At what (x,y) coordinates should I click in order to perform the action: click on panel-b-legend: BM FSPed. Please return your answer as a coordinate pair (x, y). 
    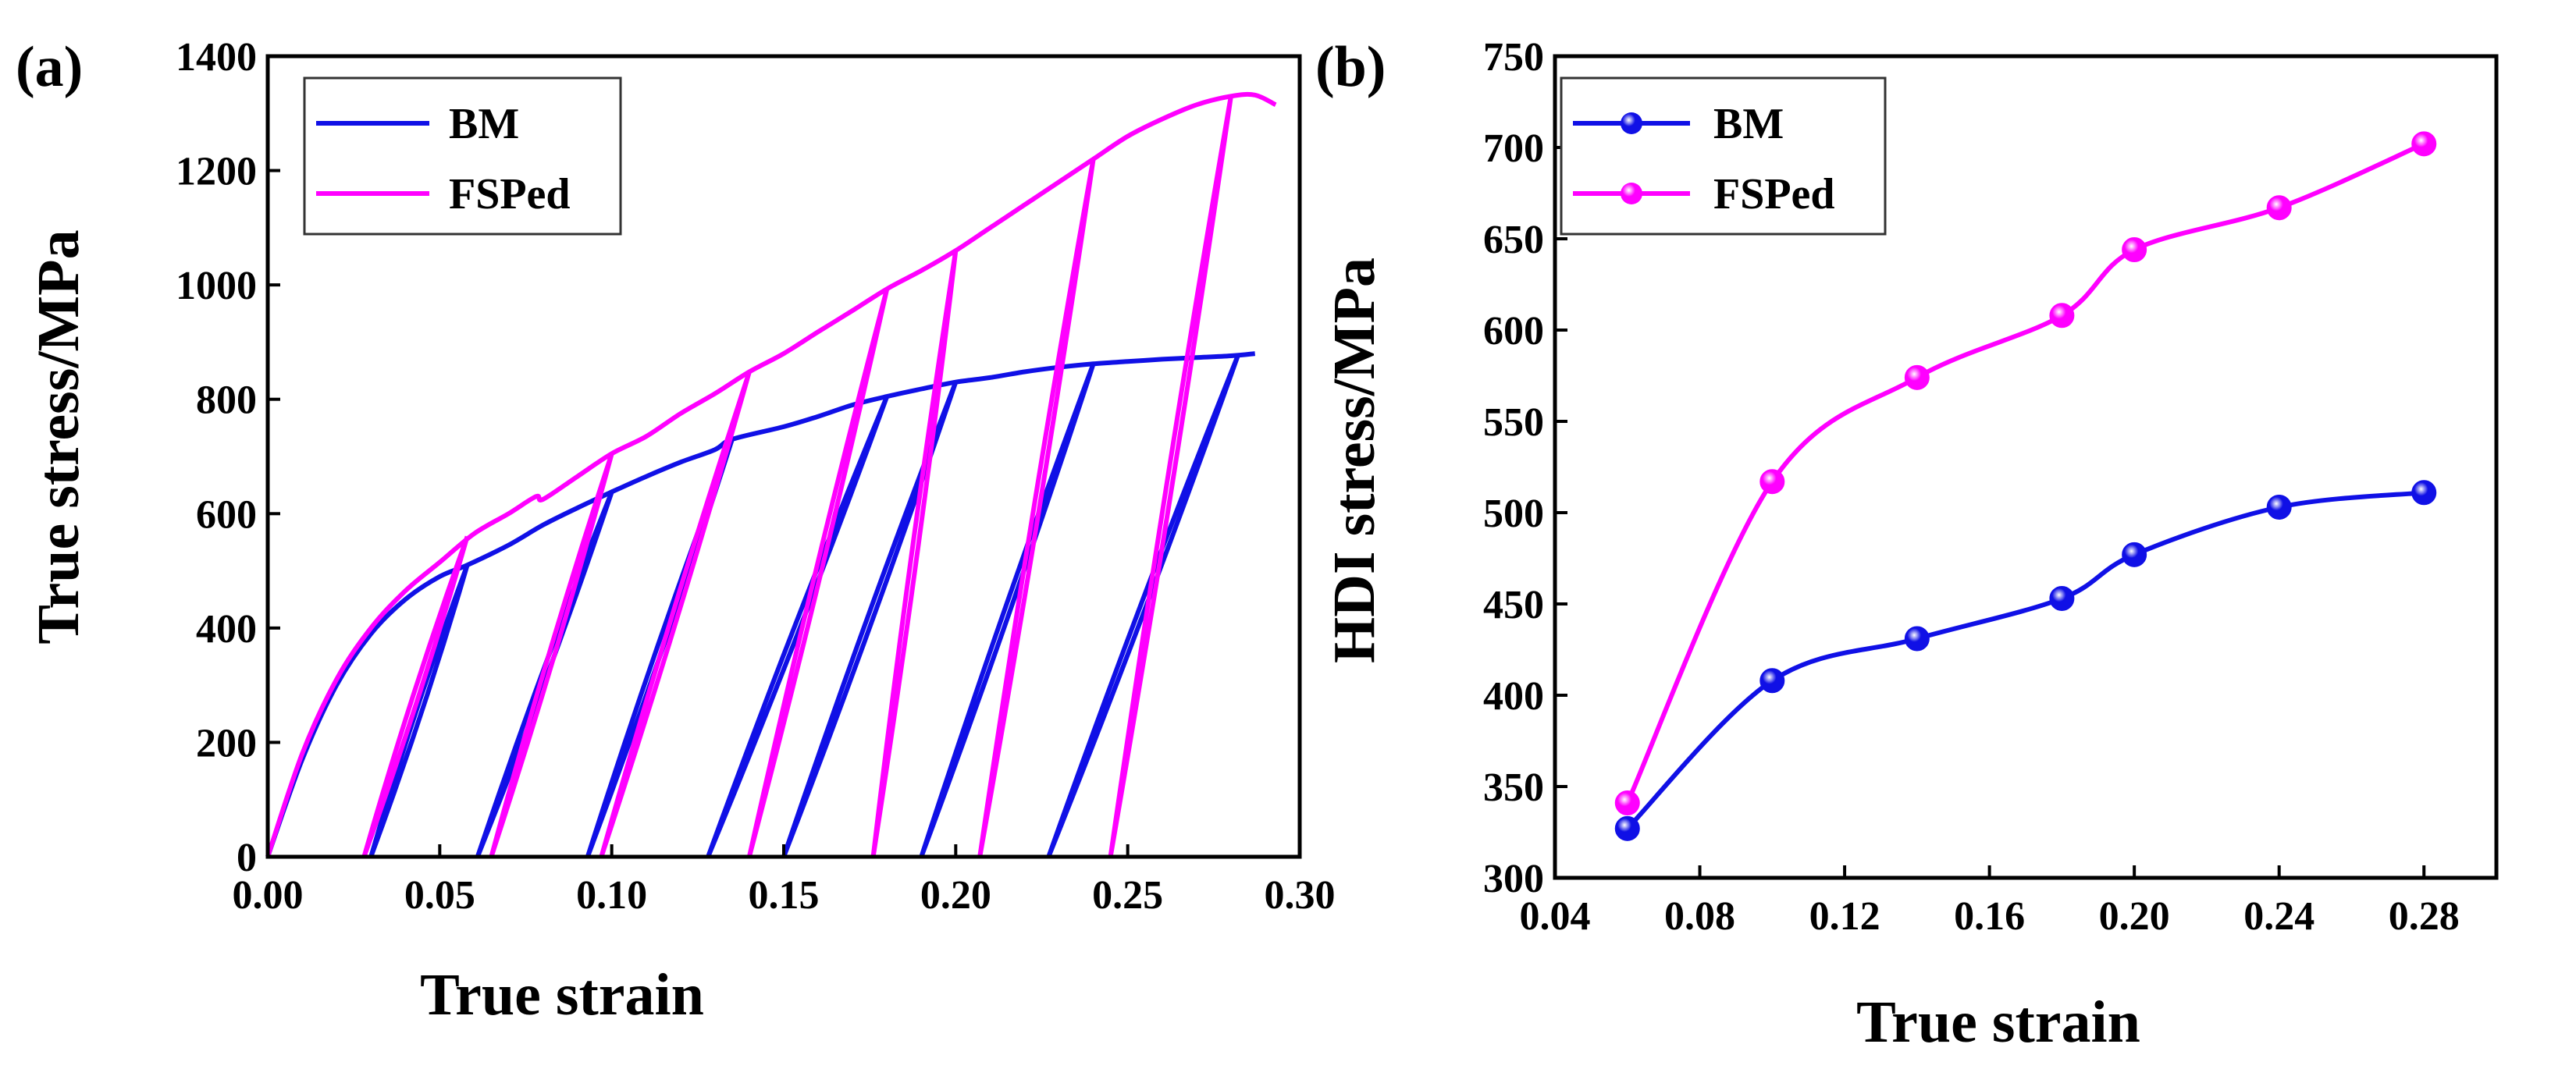
    Looking at the image, I should click on (1723, 156).